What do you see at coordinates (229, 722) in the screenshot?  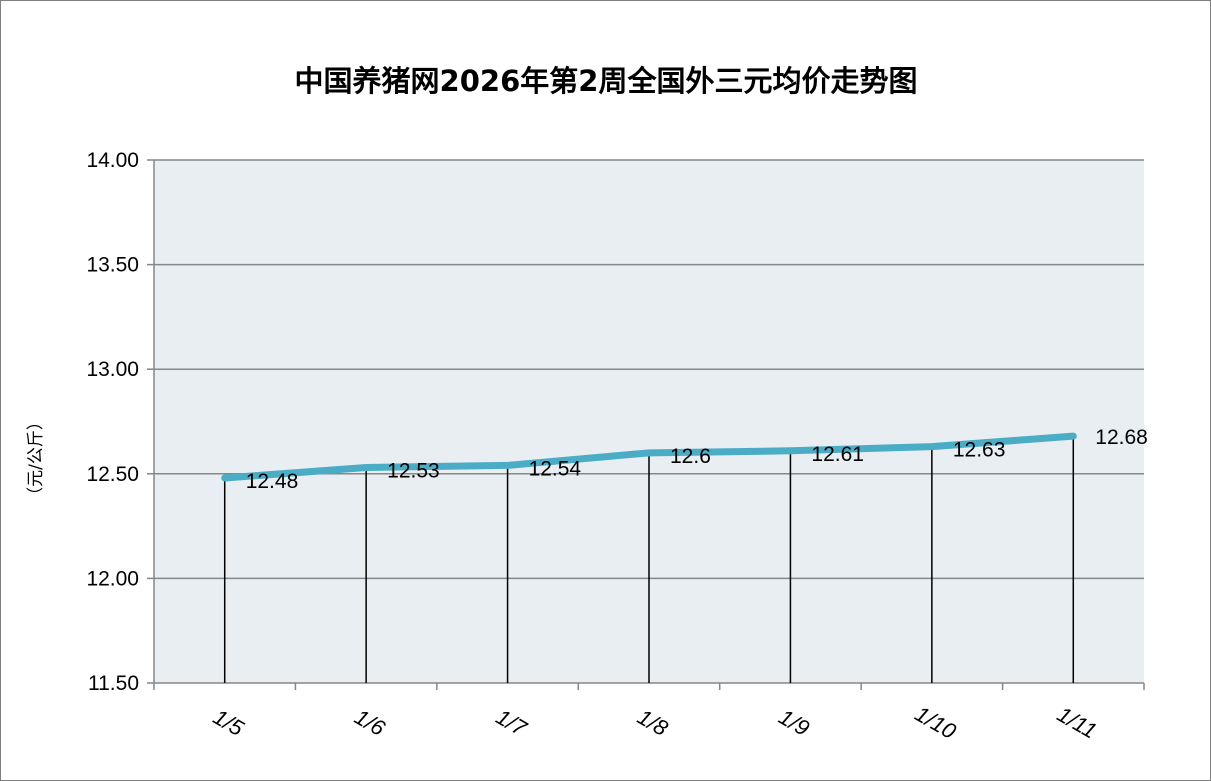 I see `x-tick-label: 1/5` at bounding box center [229, 722].